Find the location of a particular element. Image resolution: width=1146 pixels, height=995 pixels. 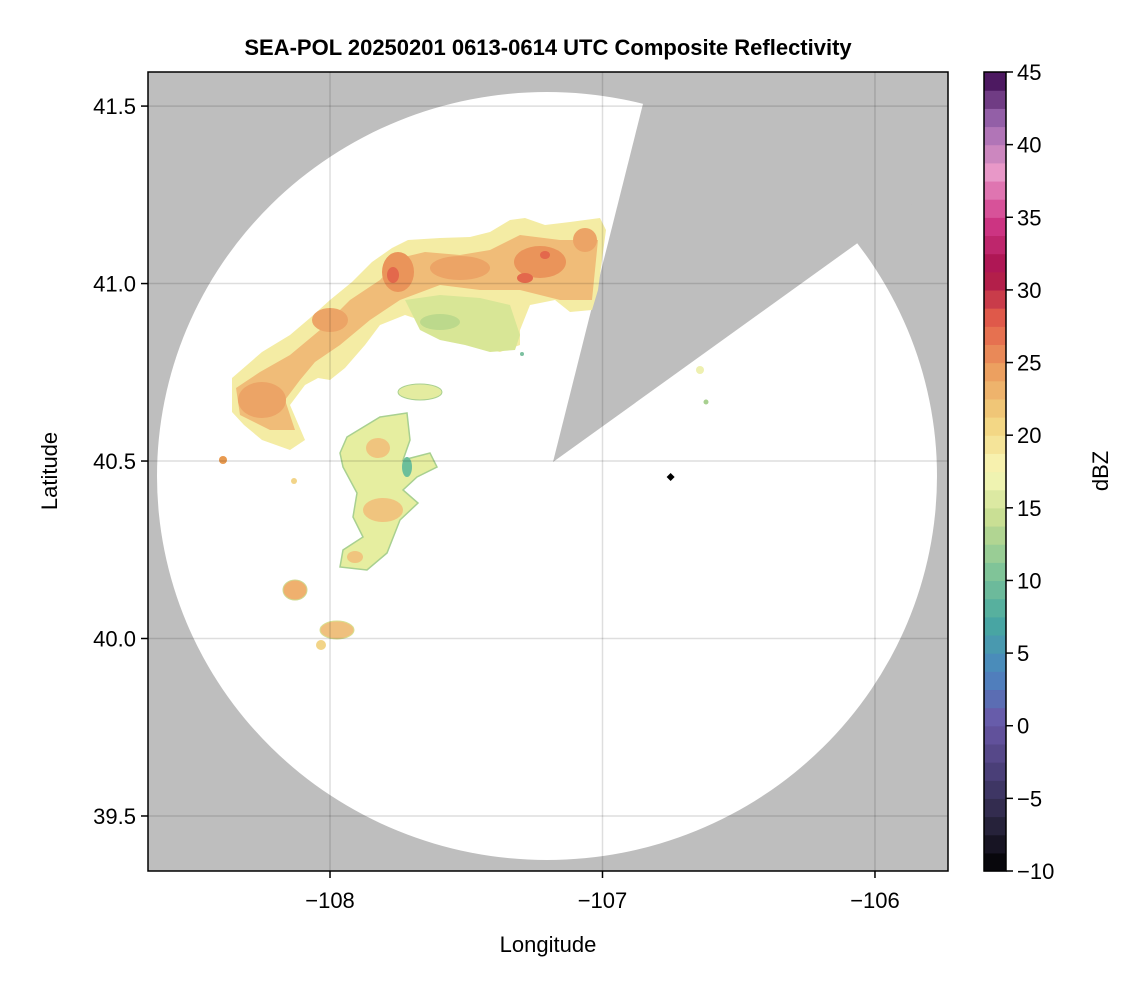

y-axis-label: Latitude is located at coordinates (49, 471).